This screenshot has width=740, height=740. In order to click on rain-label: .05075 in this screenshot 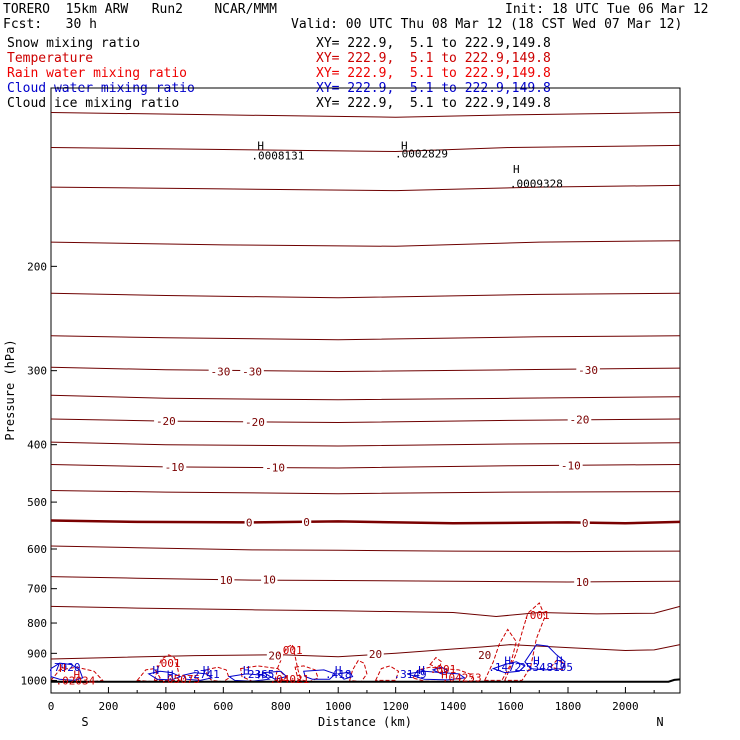, I will do `click(180, 679)`.